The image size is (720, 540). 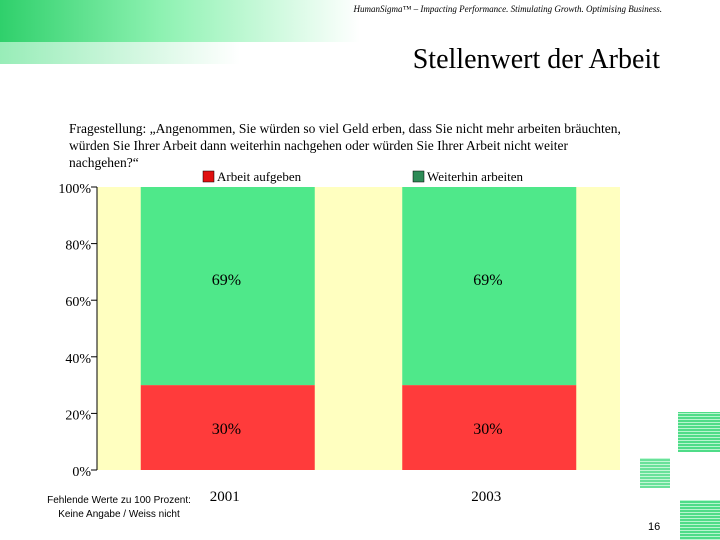 What do you see at coordinates (81, 472) in the screenshot?
I see `y-tick-label: 0%` at bounding box center [81, 472].